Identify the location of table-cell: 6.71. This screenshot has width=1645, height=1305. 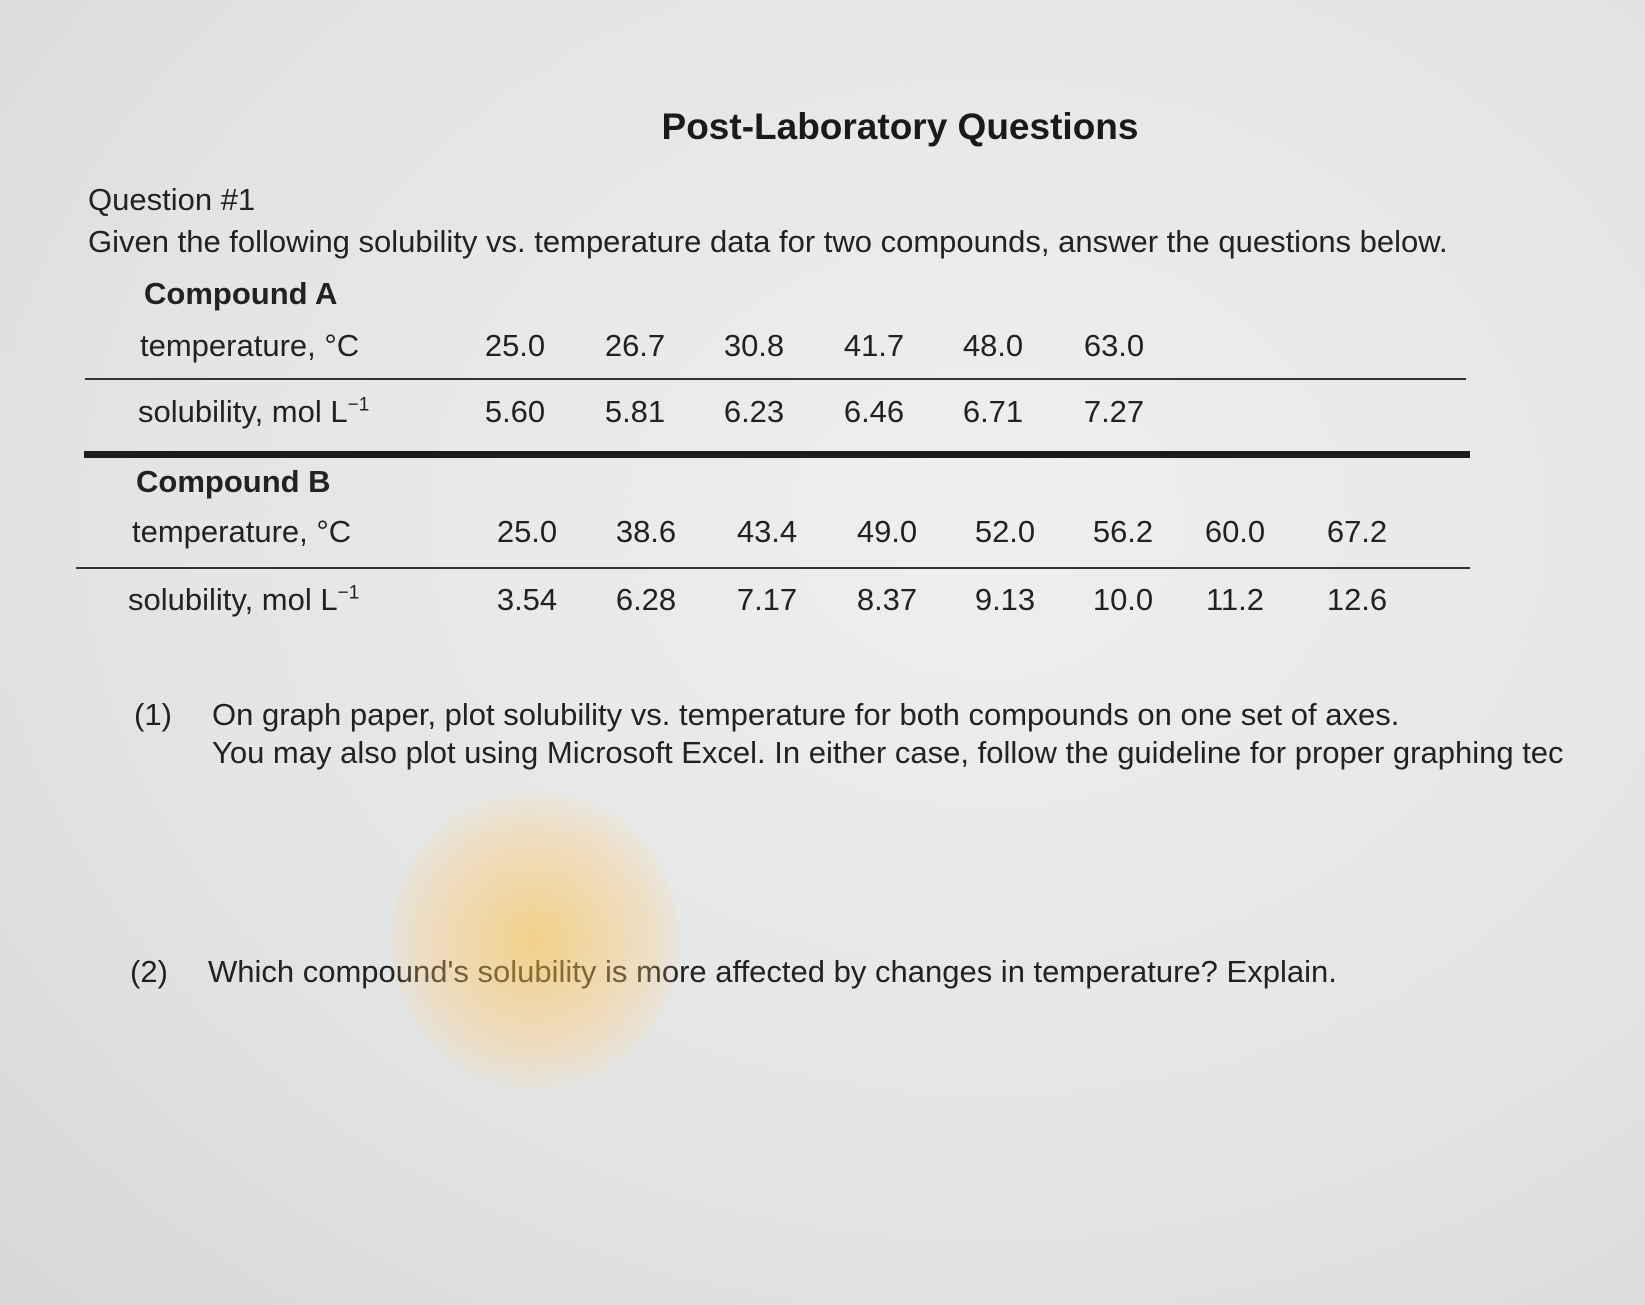
(993, 411).